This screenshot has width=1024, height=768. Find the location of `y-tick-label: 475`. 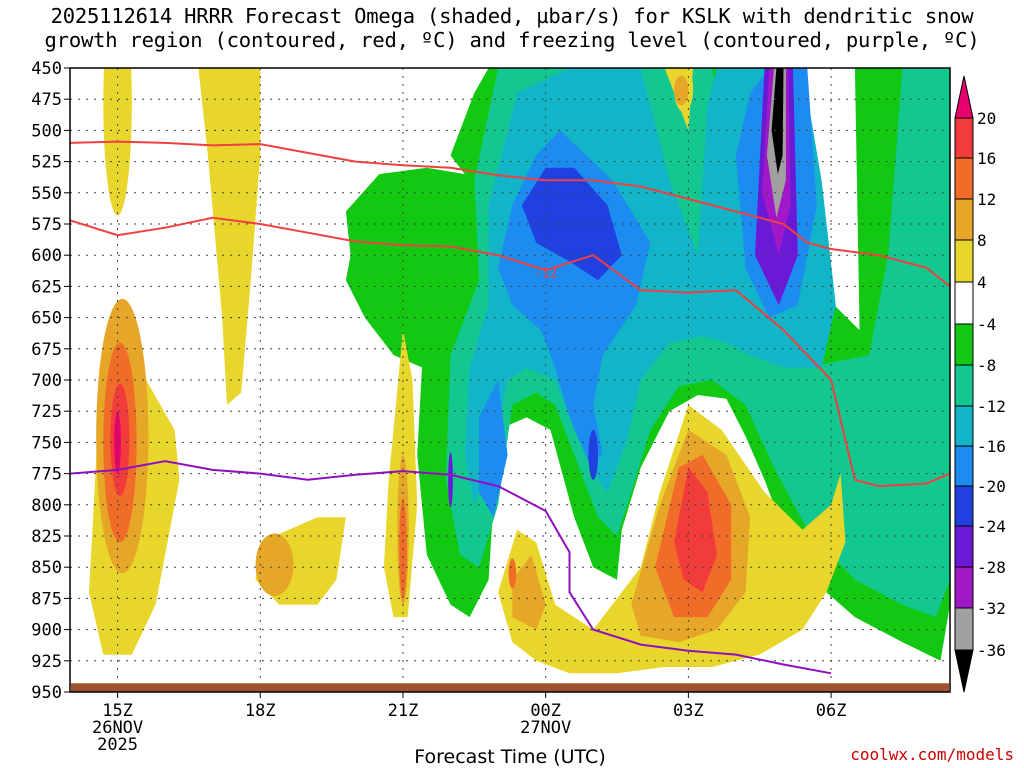

y-tick-label: 475 is located at coordinates (46, 100).